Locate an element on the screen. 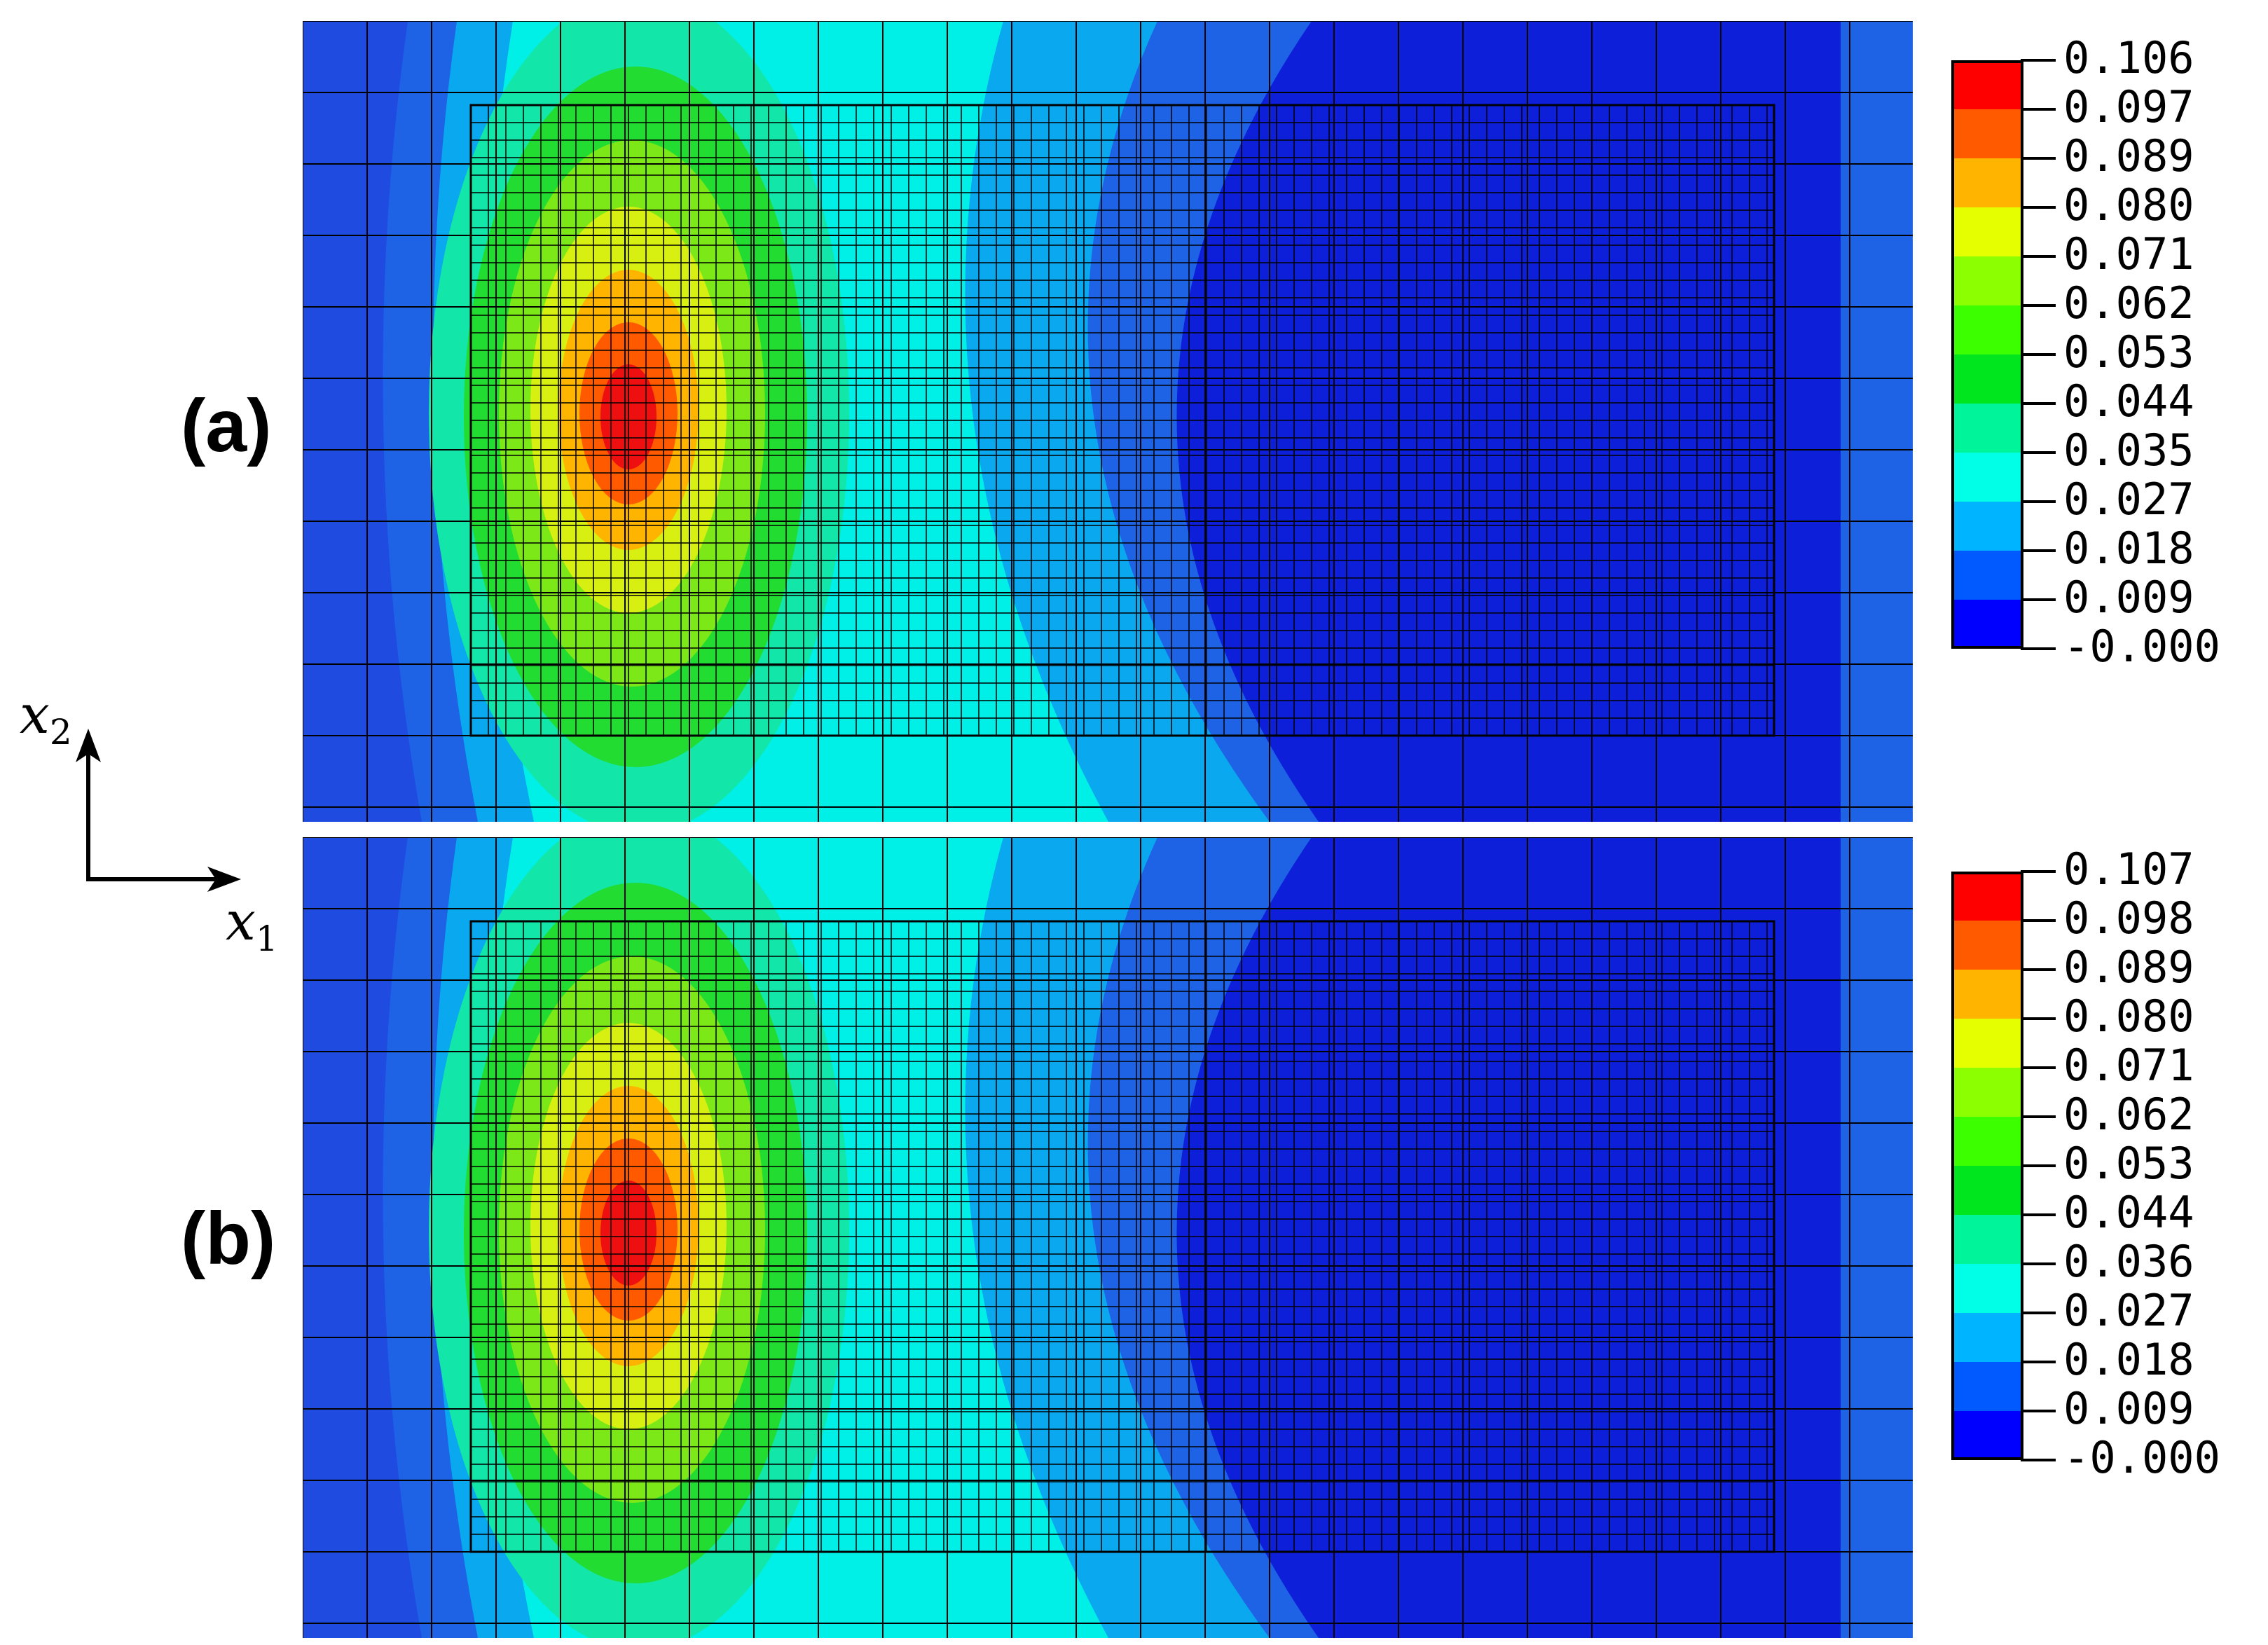 The image size is (2268, 1645). colorbar-label: 0.106 is located at coordinates (2128, 57).